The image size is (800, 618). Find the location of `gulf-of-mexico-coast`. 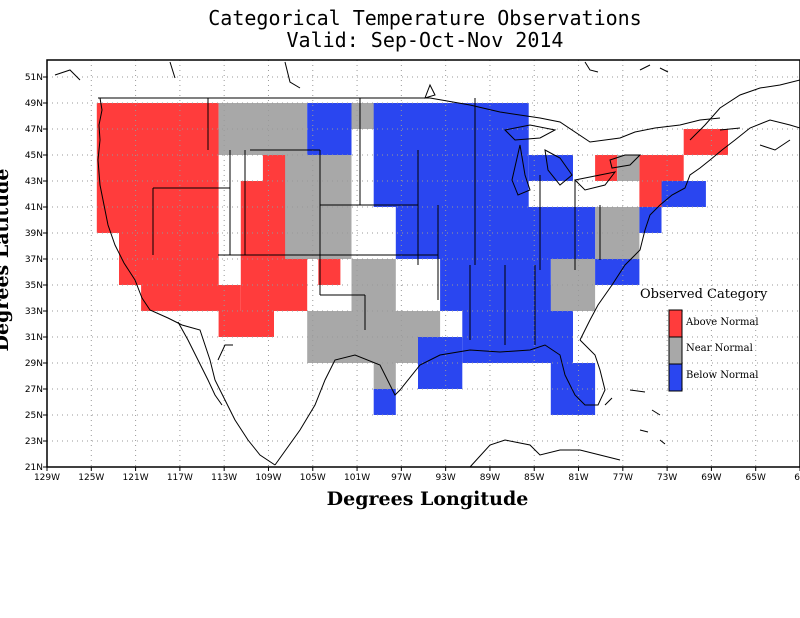

gulf-of-mexico-coast is located at coordinates (440, 402).